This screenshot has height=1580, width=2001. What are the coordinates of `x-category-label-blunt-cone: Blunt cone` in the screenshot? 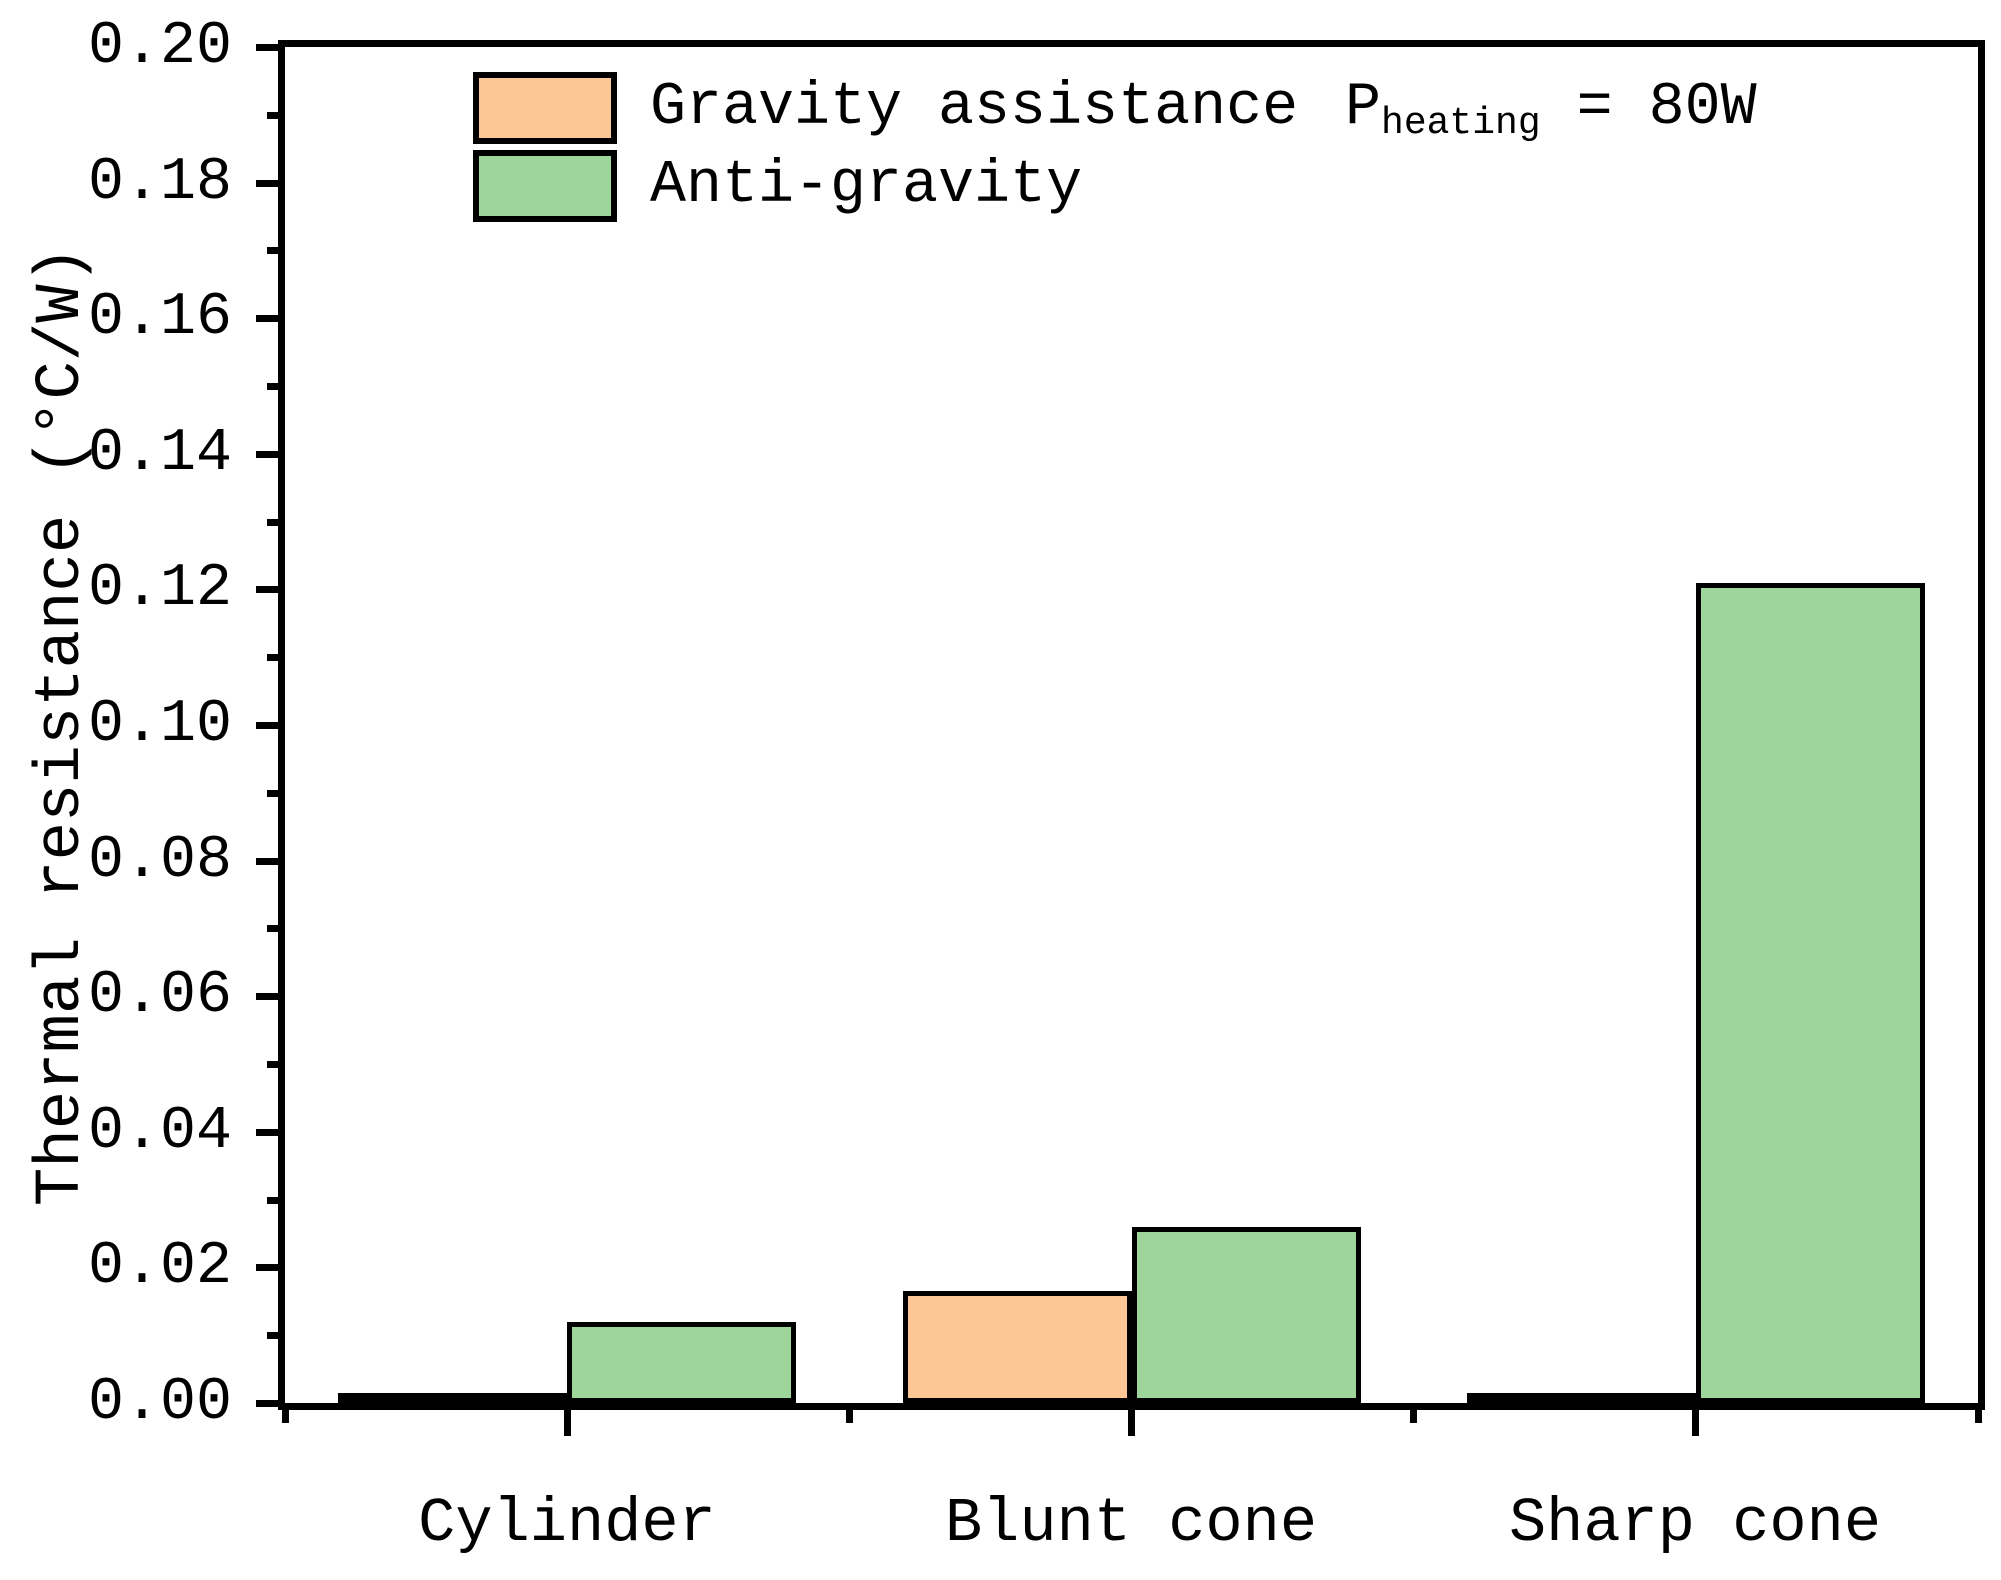 It's located at (1131, 1523).